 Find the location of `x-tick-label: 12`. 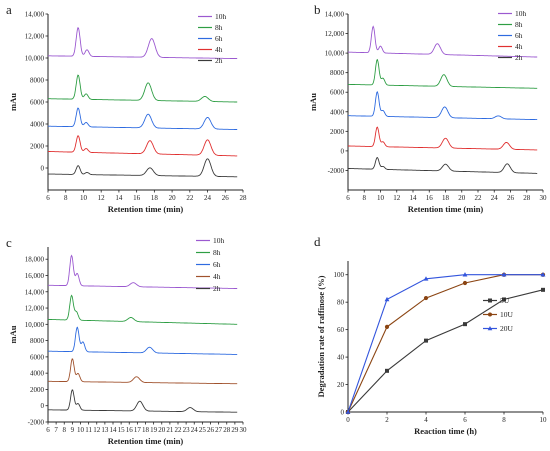

x-tick-label: 12 is located at coordinates (102, 198).